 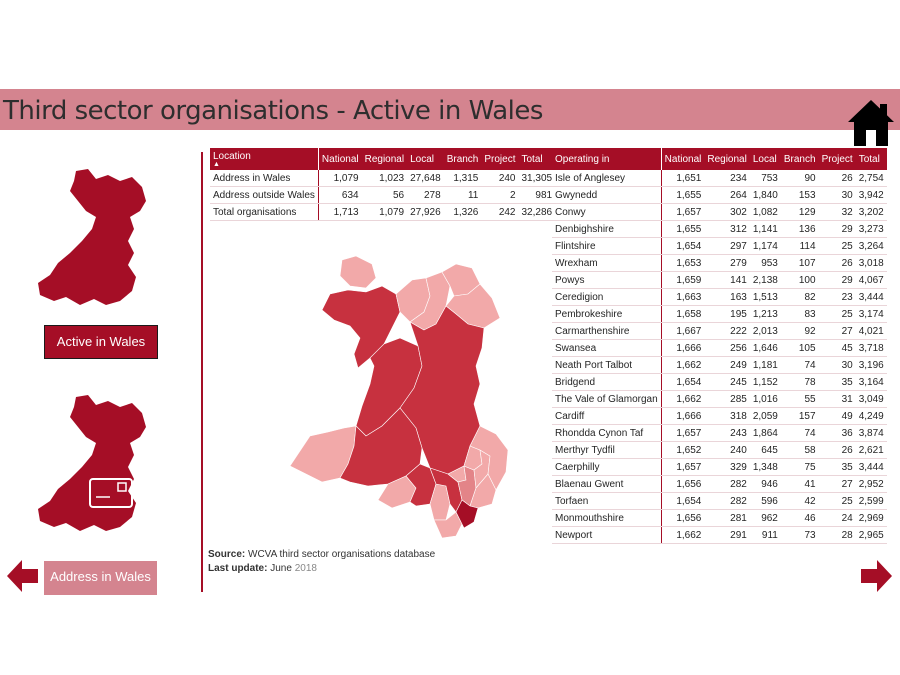 I want to click on value-cell: 27,648, so click(x=425, y=178).